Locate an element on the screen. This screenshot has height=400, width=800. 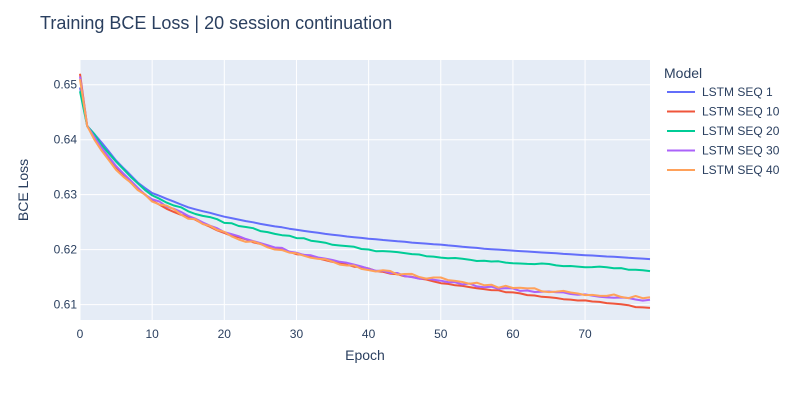
x-tick-label: 70 is located at coordinates (585, 334).